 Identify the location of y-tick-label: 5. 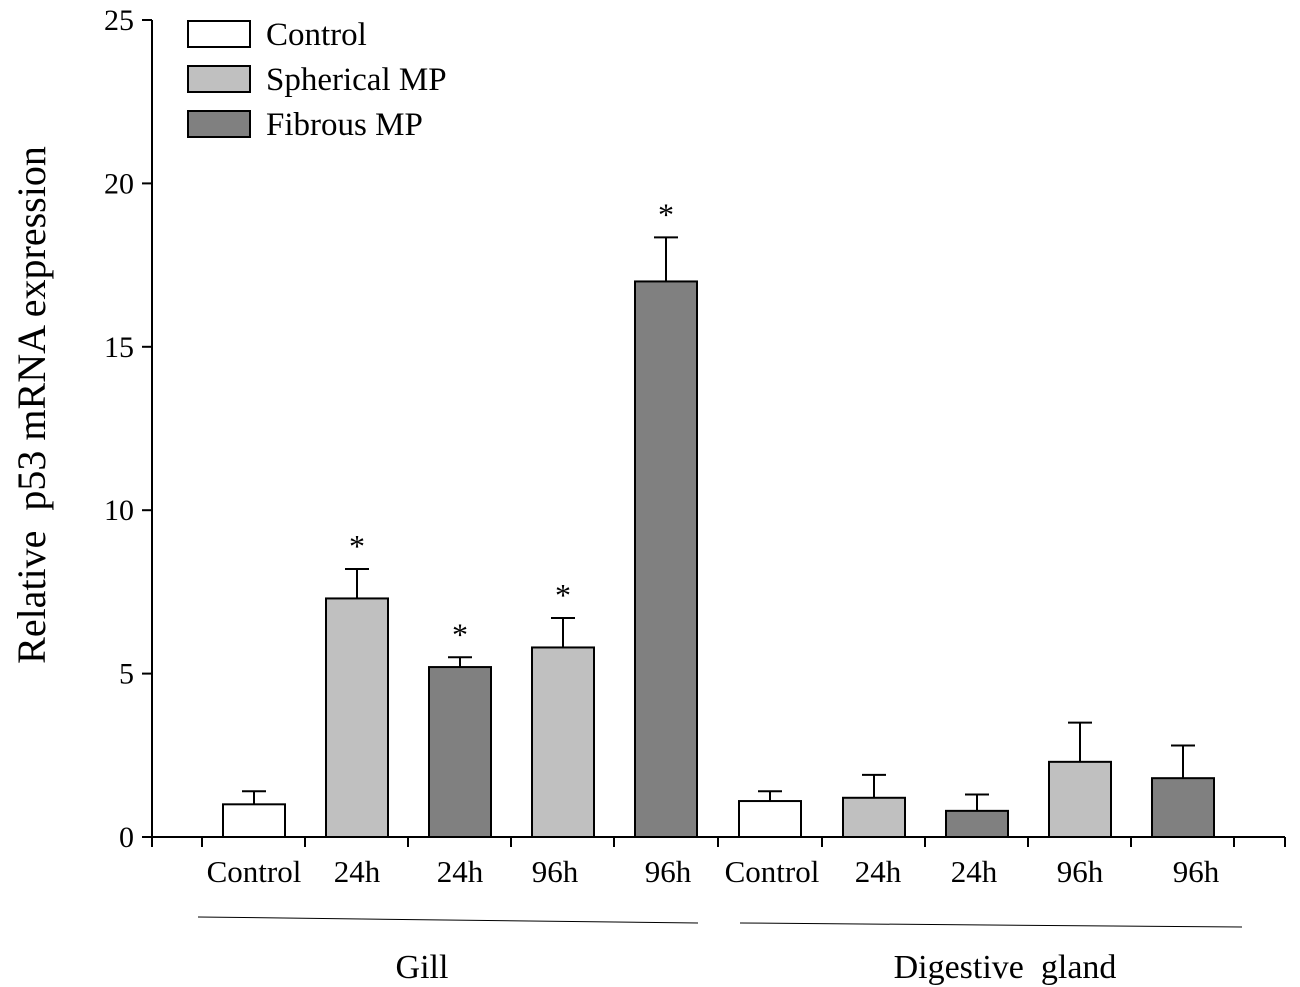
(126, 674).